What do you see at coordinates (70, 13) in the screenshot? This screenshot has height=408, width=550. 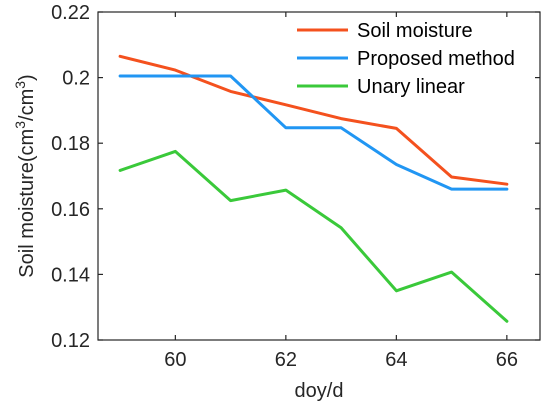 I see `y-tick-label: 0.22` at bounding box center [70, 13].